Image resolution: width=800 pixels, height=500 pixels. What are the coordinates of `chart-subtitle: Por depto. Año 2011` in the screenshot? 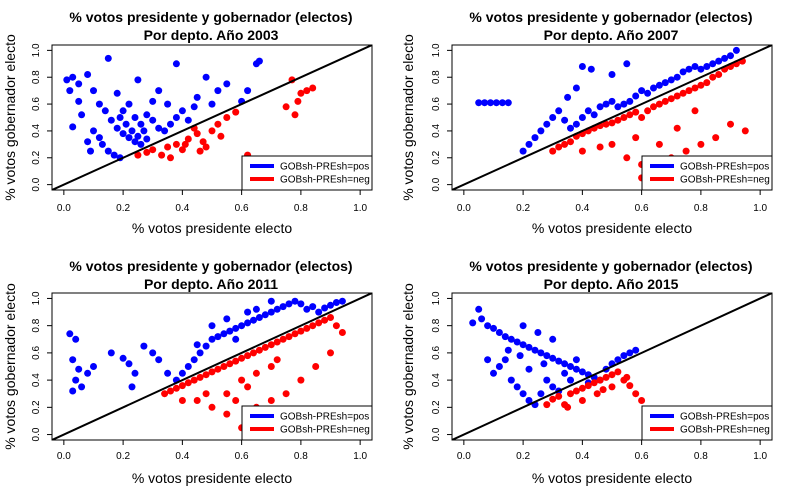 It's located at (211, 284).